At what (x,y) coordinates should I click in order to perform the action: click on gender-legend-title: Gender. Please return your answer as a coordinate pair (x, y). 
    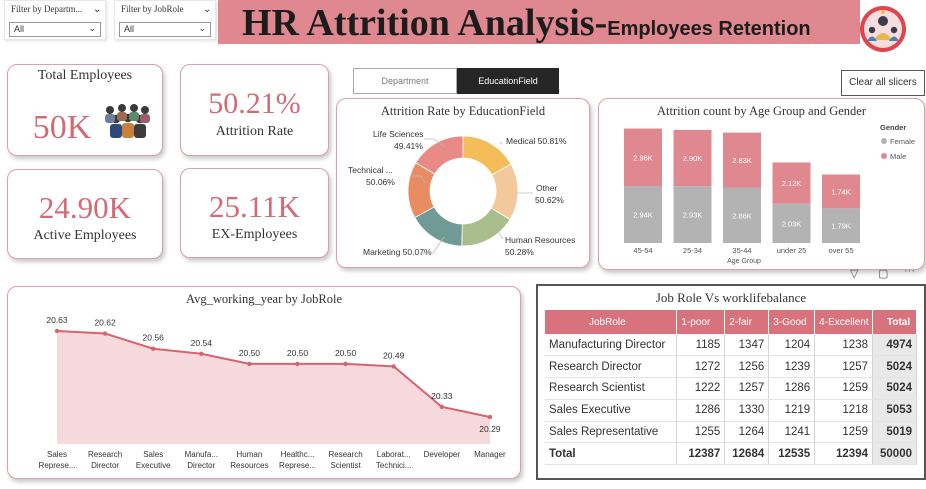
    Looking at the image, I should click on (893, 127).